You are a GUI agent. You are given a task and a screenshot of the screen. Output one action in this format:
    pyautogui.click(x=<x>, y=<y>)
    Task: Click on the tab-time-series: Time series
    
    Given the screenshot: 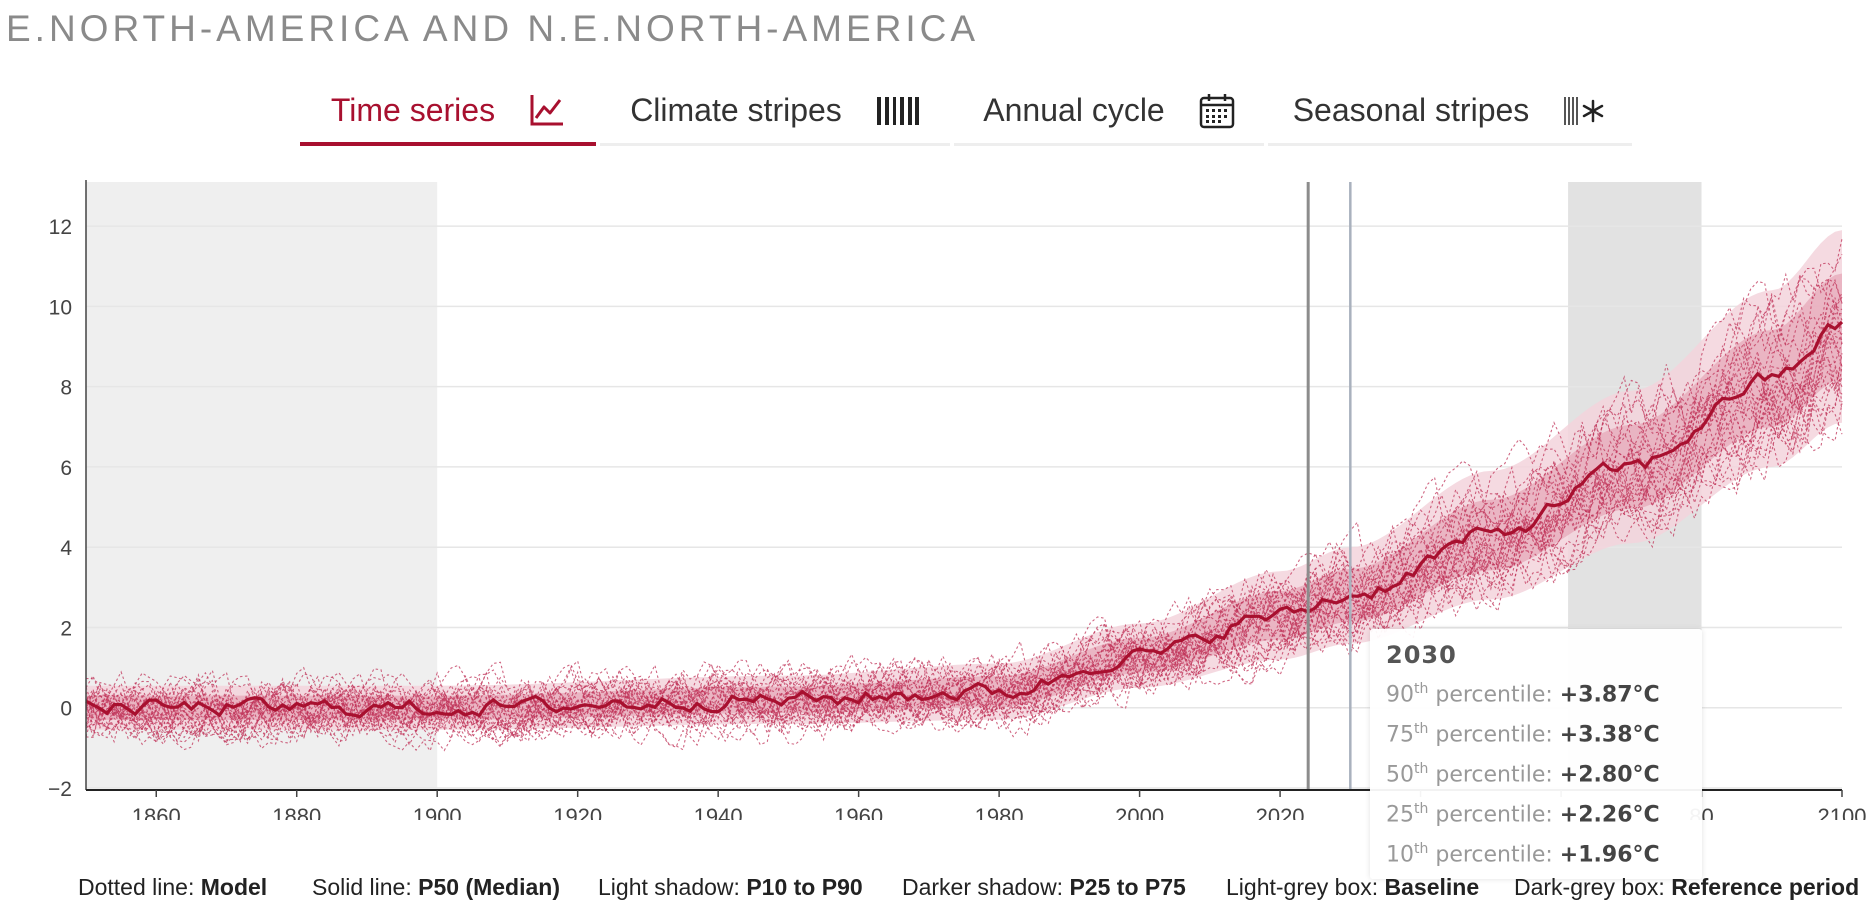 What is the action you would take?
    pyautogui.click(x=448, y=112)
    